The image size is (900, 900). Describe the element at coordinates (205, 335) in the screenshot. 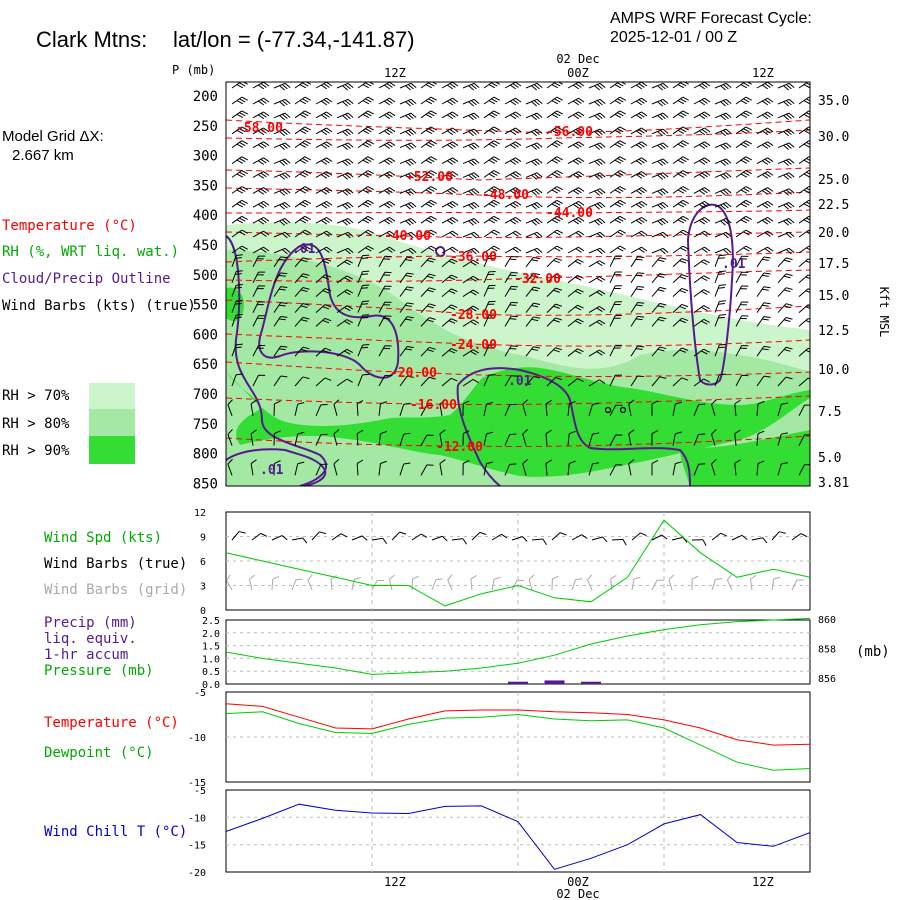

I see `pressure-tick: 600` at that location.